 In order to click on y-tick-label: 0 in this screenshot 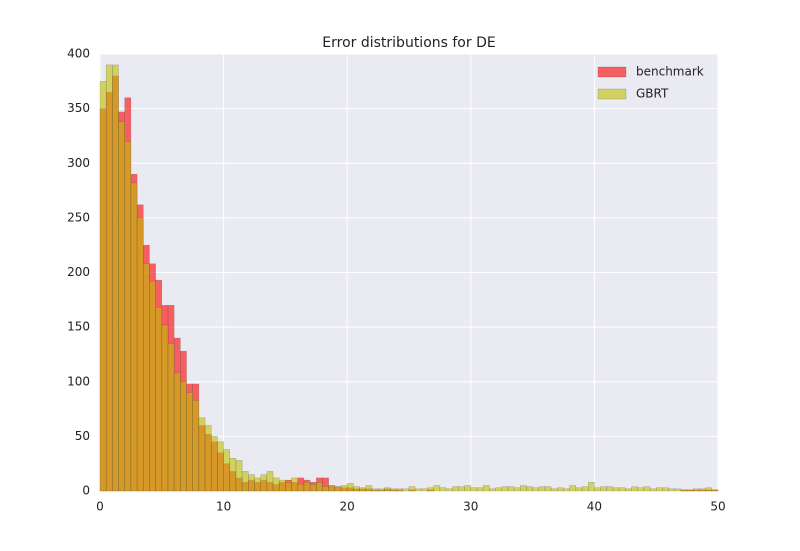, I will do `click(86, 491)`.